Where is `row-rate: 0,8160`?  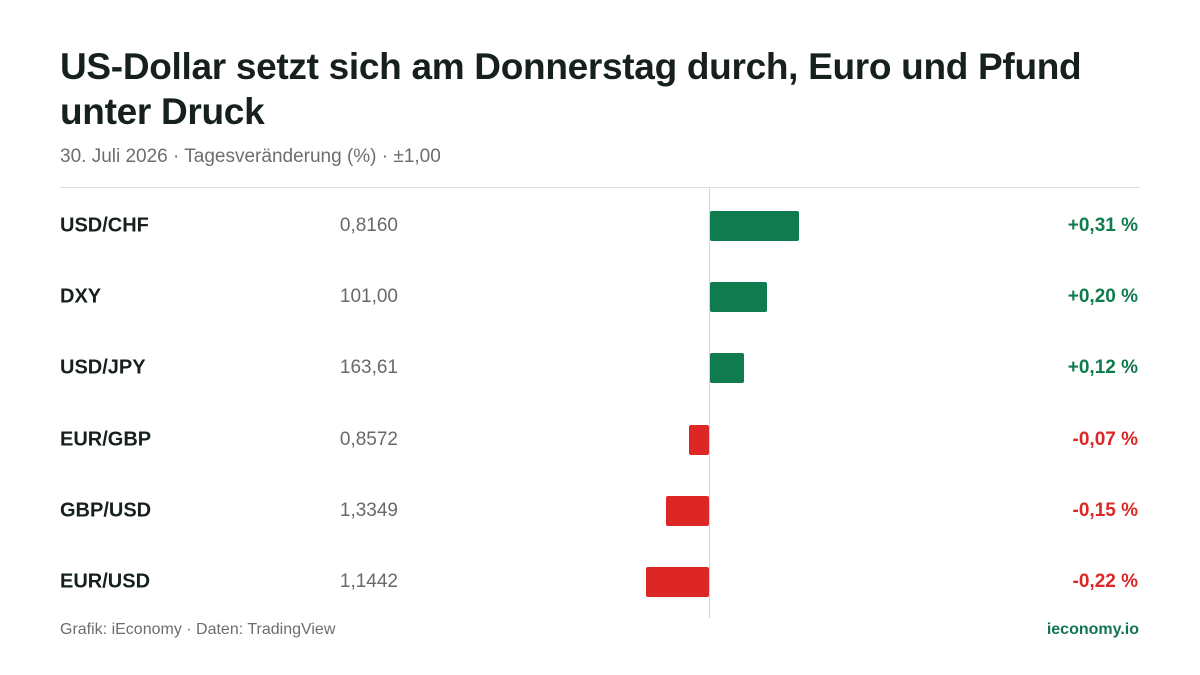
row-rate: 0,8160 is located at coordinates (368, 225).